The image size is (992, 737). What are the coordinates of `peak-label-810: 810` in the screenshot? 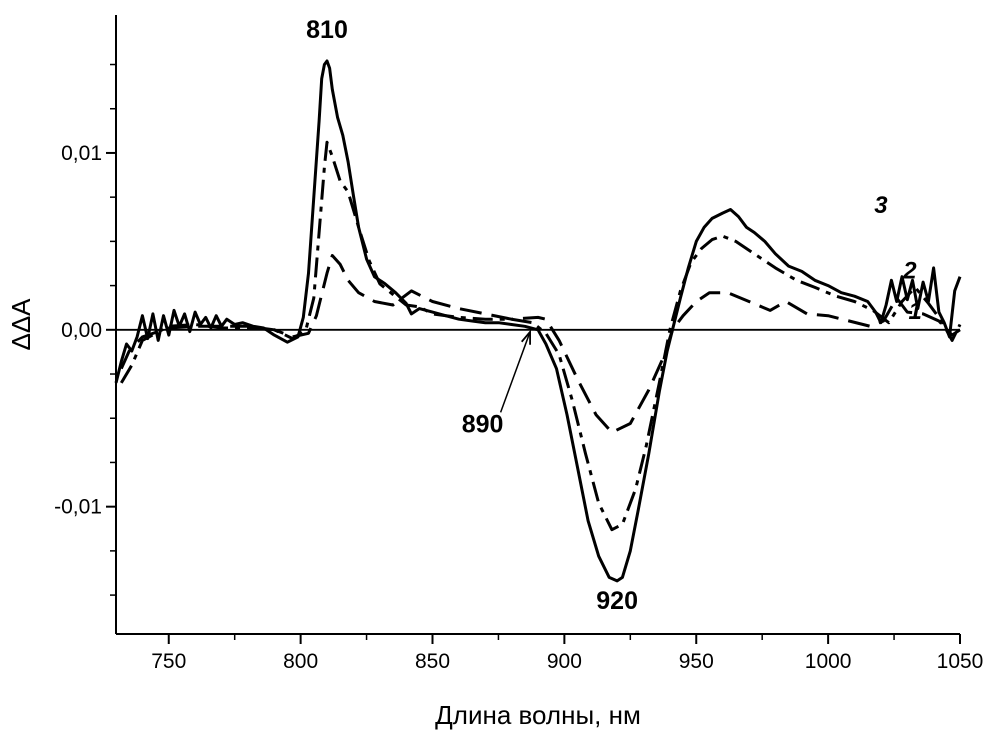 It's located at (327, 30).